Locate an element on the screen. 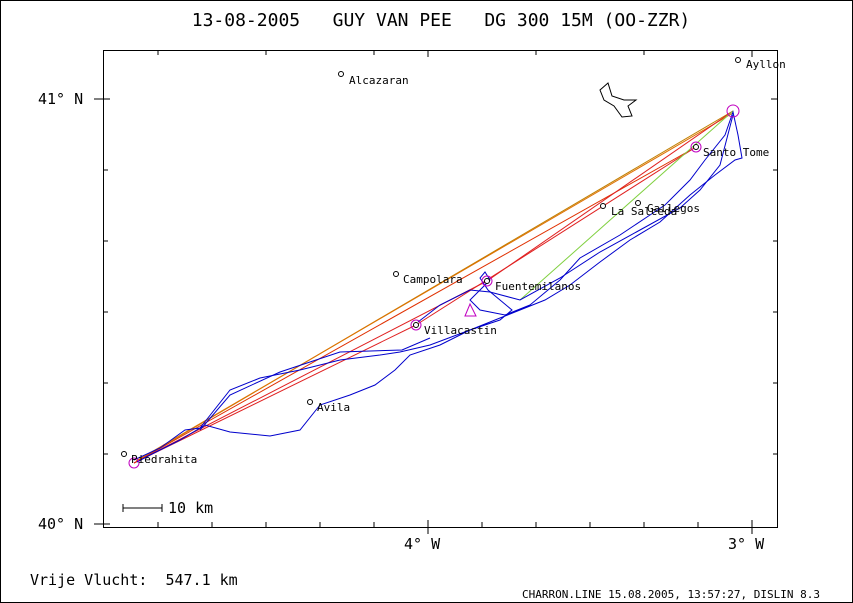 The width and height of the screenshot is (853, 603). distance: Vrije Vlucht: 547.1 km is located at coordinates (134, 580).